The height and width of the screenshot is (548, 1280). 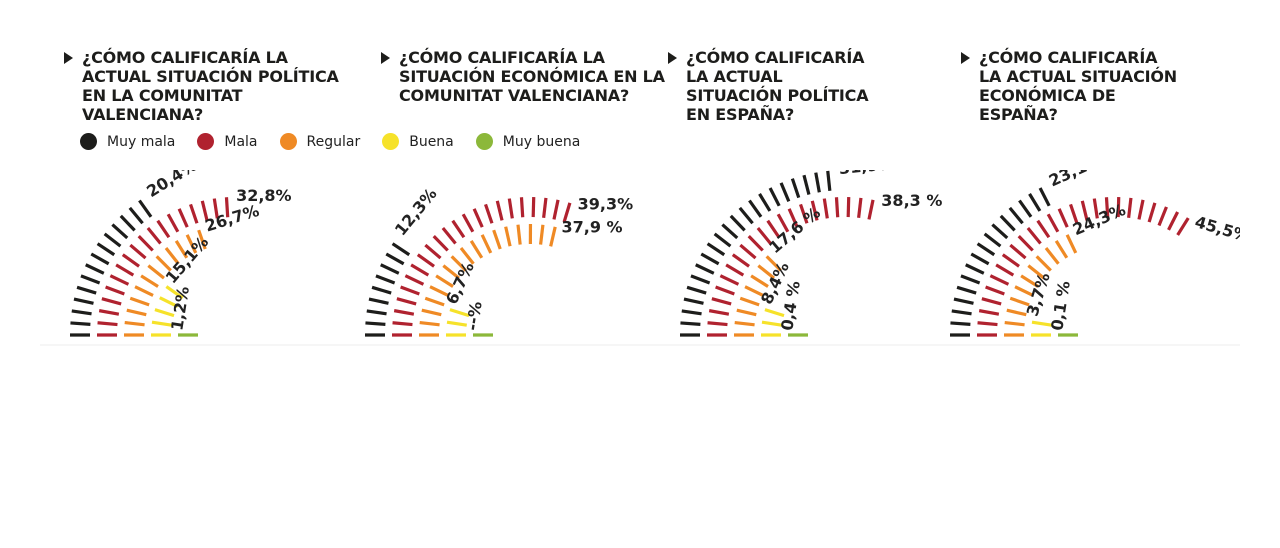 I want to click on legend-item: Muy mala, so click(x=127, y=141).